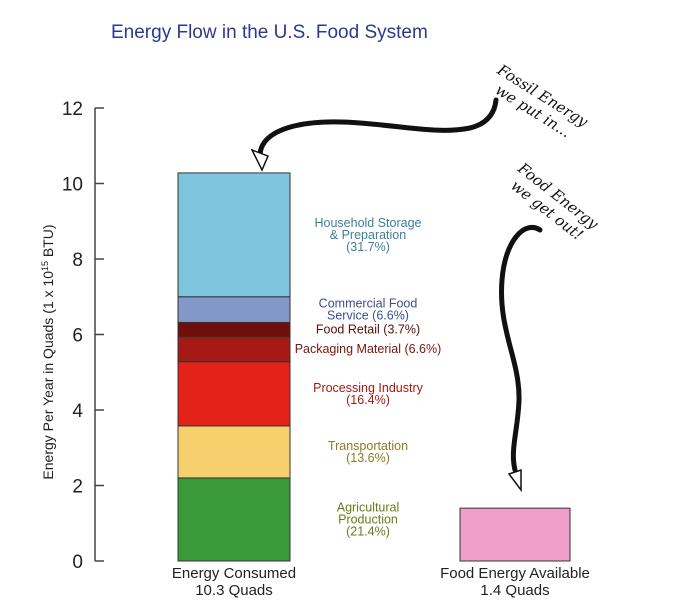 This screenshot has width=682, height=611. Describe the element at coordinates (77, 260) in the screenshot. I see `y-tick-label: 8` at that location.